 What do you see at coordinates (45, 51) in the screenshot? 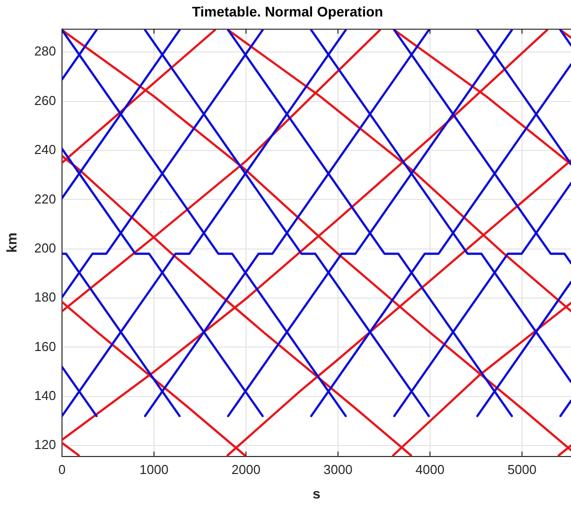
I see `y-tick-label: 280` at bounding box center [45, 51].